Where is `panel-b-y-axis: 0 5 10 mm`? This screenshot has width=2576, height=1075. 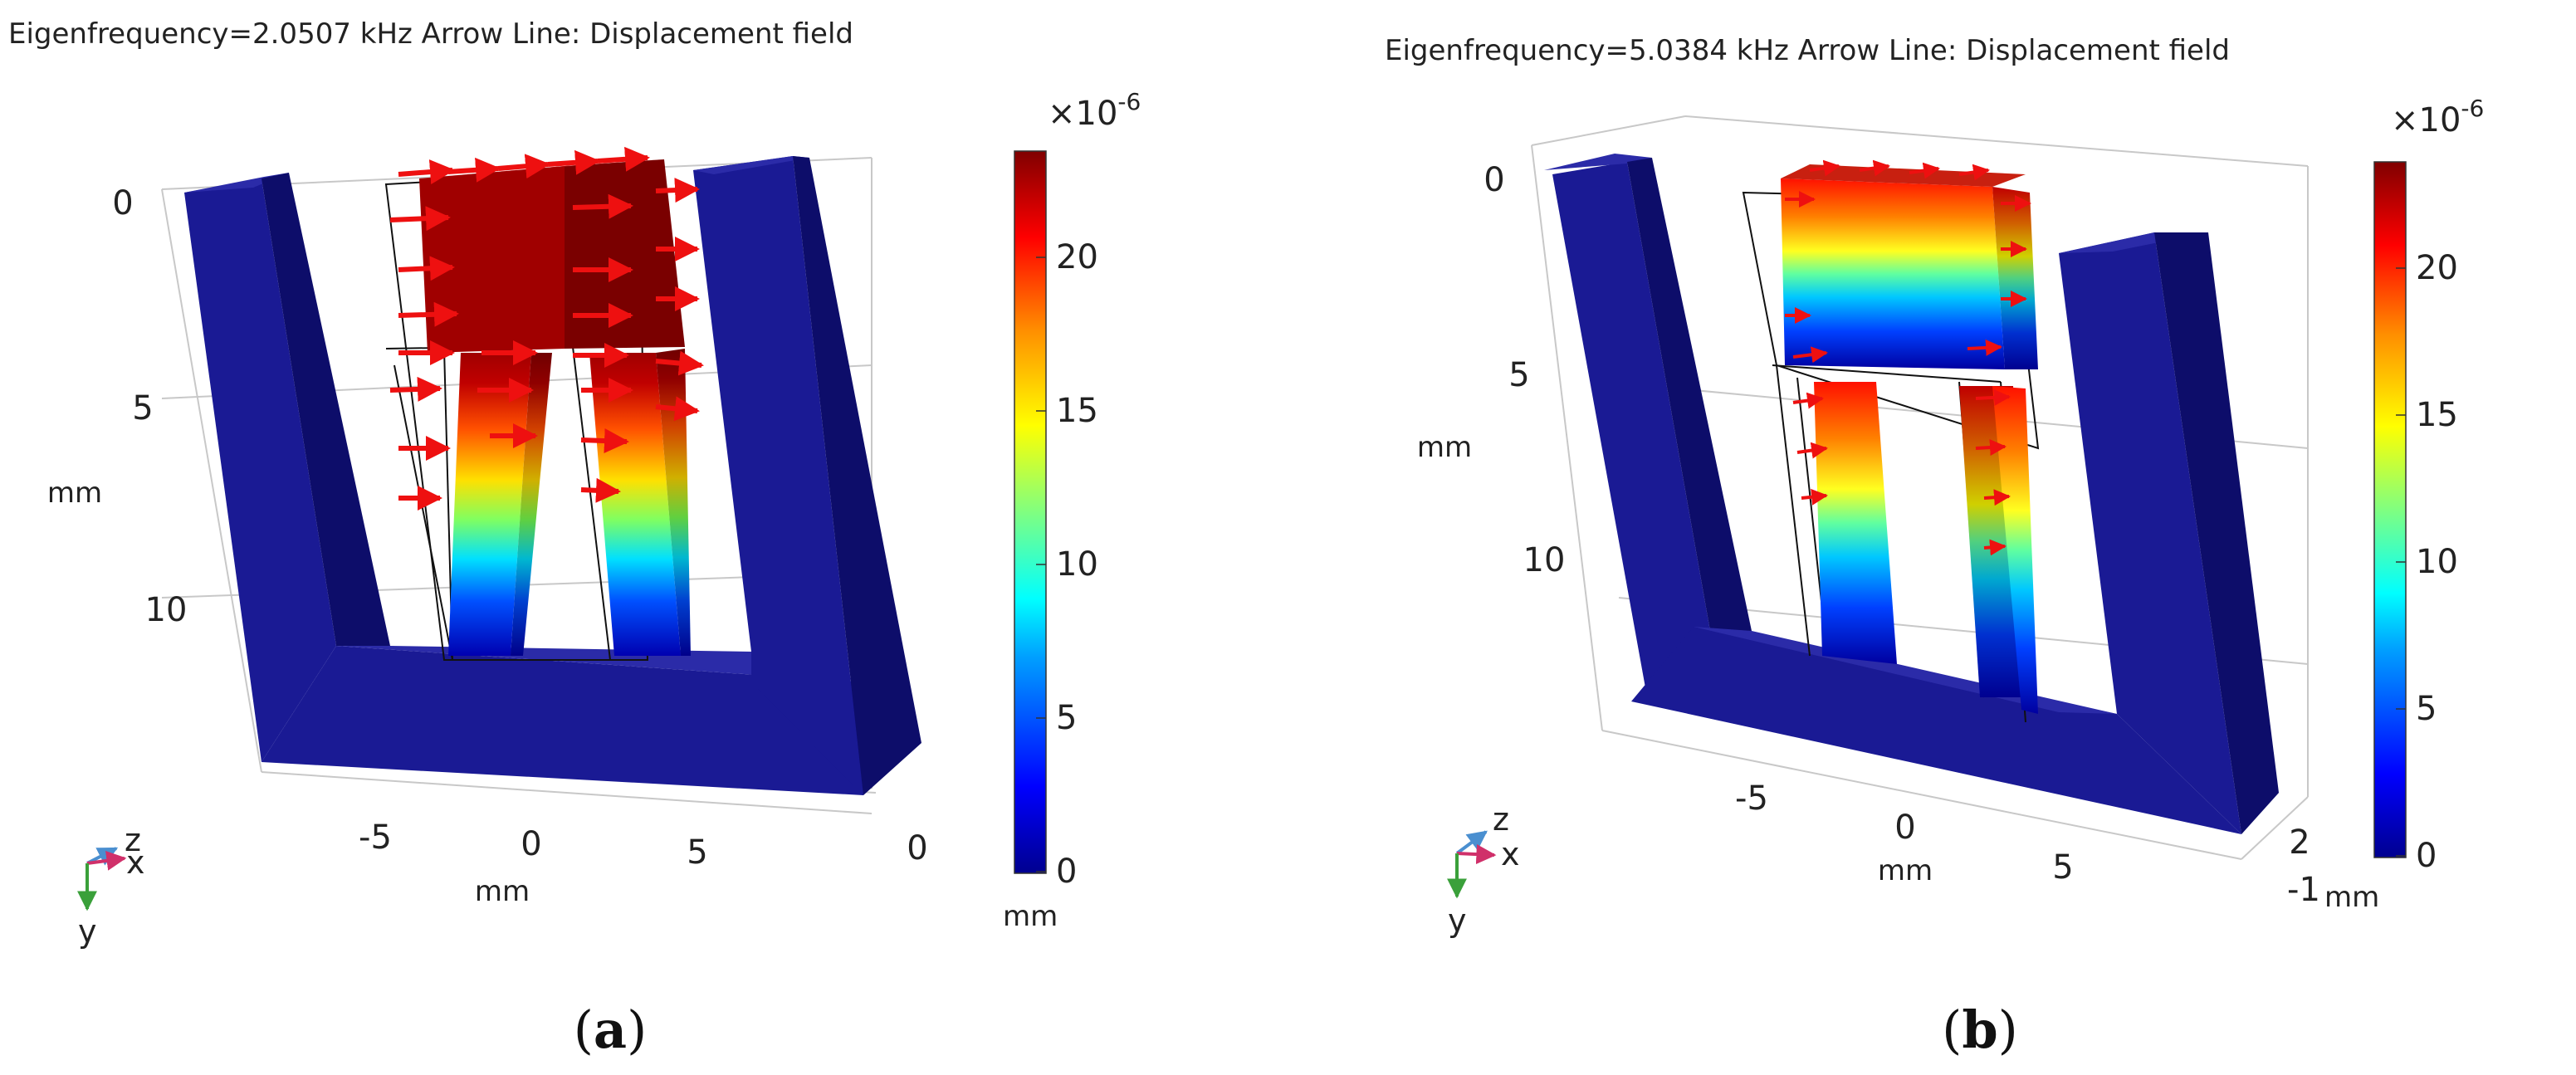
panel-b-y-axis: 0 5 10 mm is located at coordinates (1491, 370).